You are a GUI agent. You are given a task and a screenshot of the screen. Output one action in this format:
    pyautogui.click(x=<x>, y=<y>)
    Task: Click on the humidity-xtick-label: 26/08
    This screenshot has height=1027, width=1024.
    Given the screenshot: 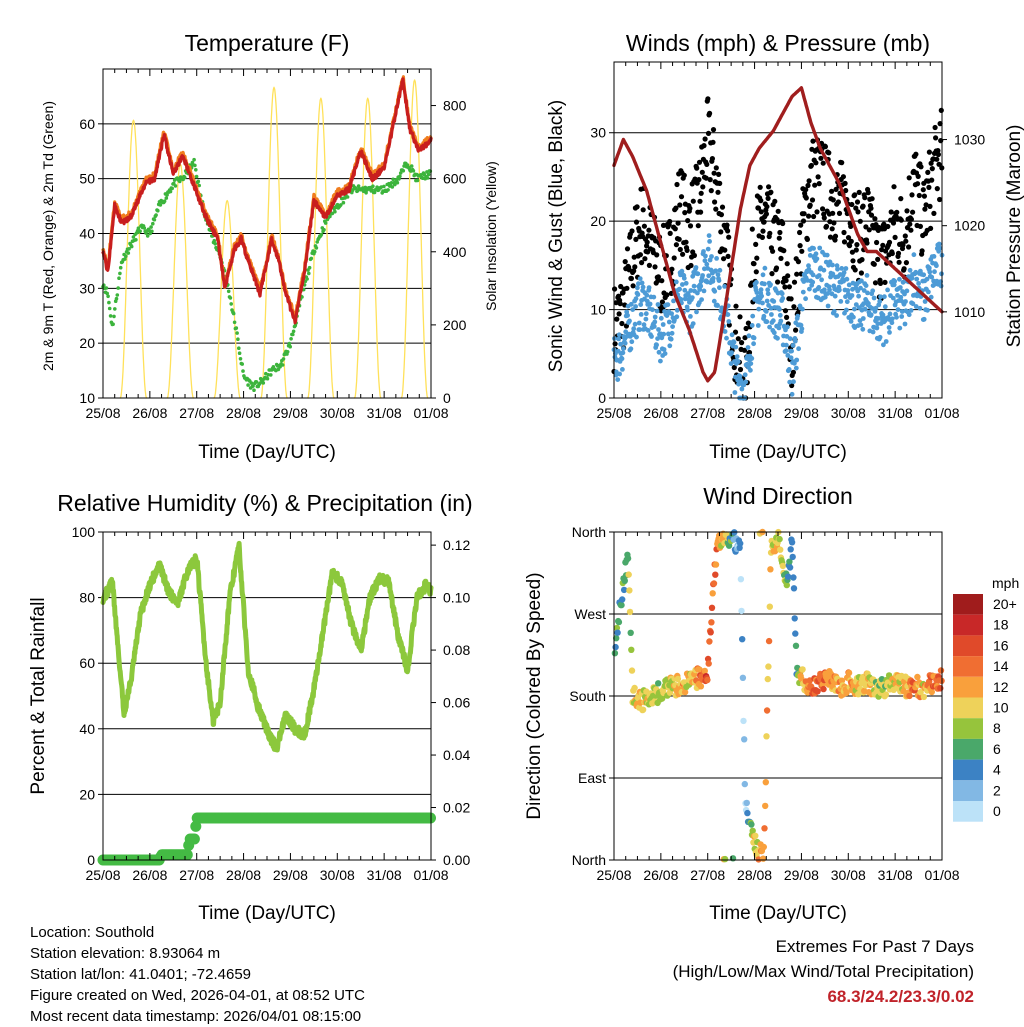 What is the action you would take?
    pyautogui.click(x=149, y=875)
    